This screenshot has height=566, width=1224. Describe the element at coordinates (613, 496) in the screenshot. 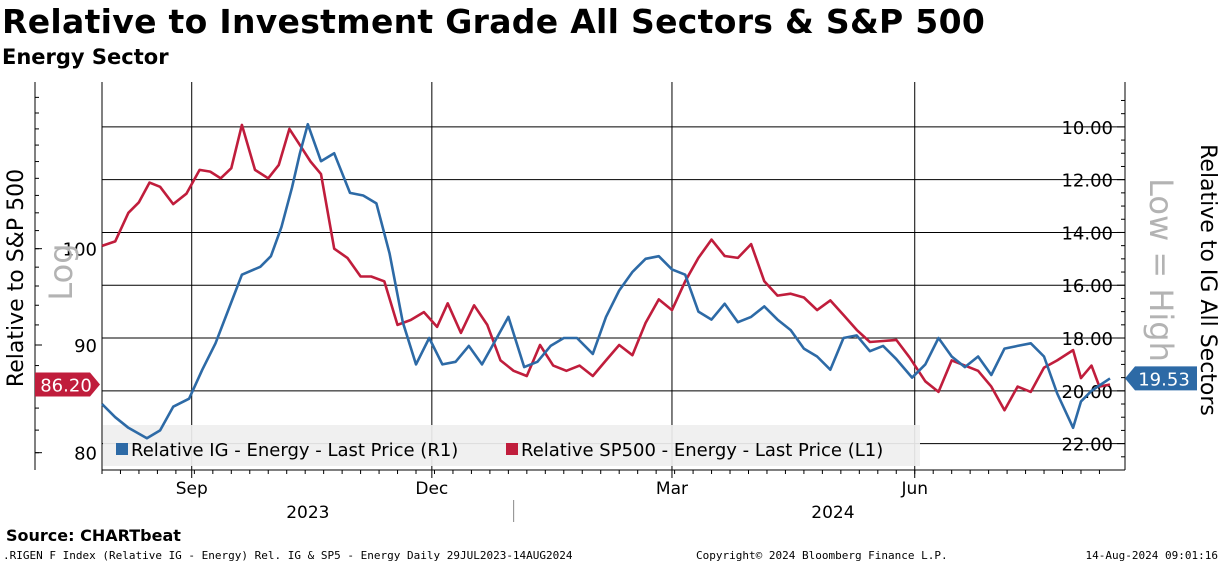

I see `x-axis: Sep Dec Mar Jun 2023 2024` at that location.